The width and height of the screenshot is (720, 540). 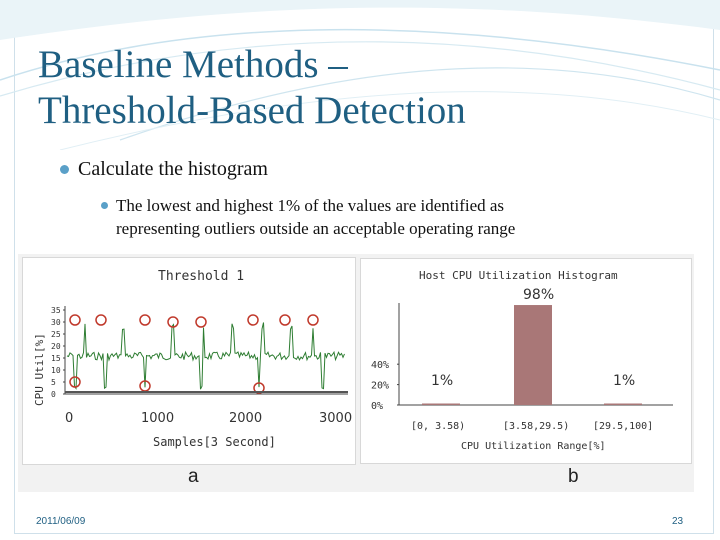 What do you see at coordinates (205, 356) in the screenshot?
I see `figure-a-signal-line` at bounding box center [205, 356].